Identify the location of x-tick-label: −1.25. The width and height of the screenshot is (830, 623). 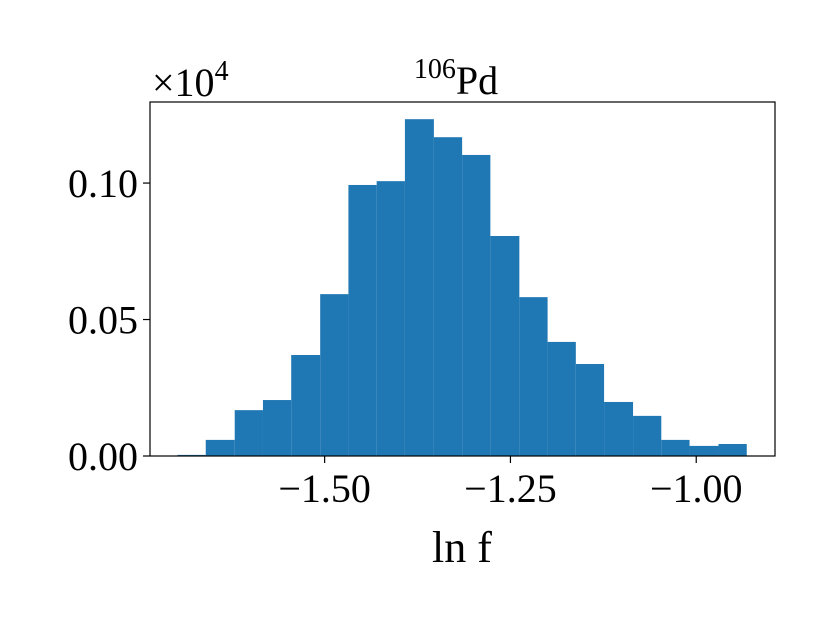
(510, 488).